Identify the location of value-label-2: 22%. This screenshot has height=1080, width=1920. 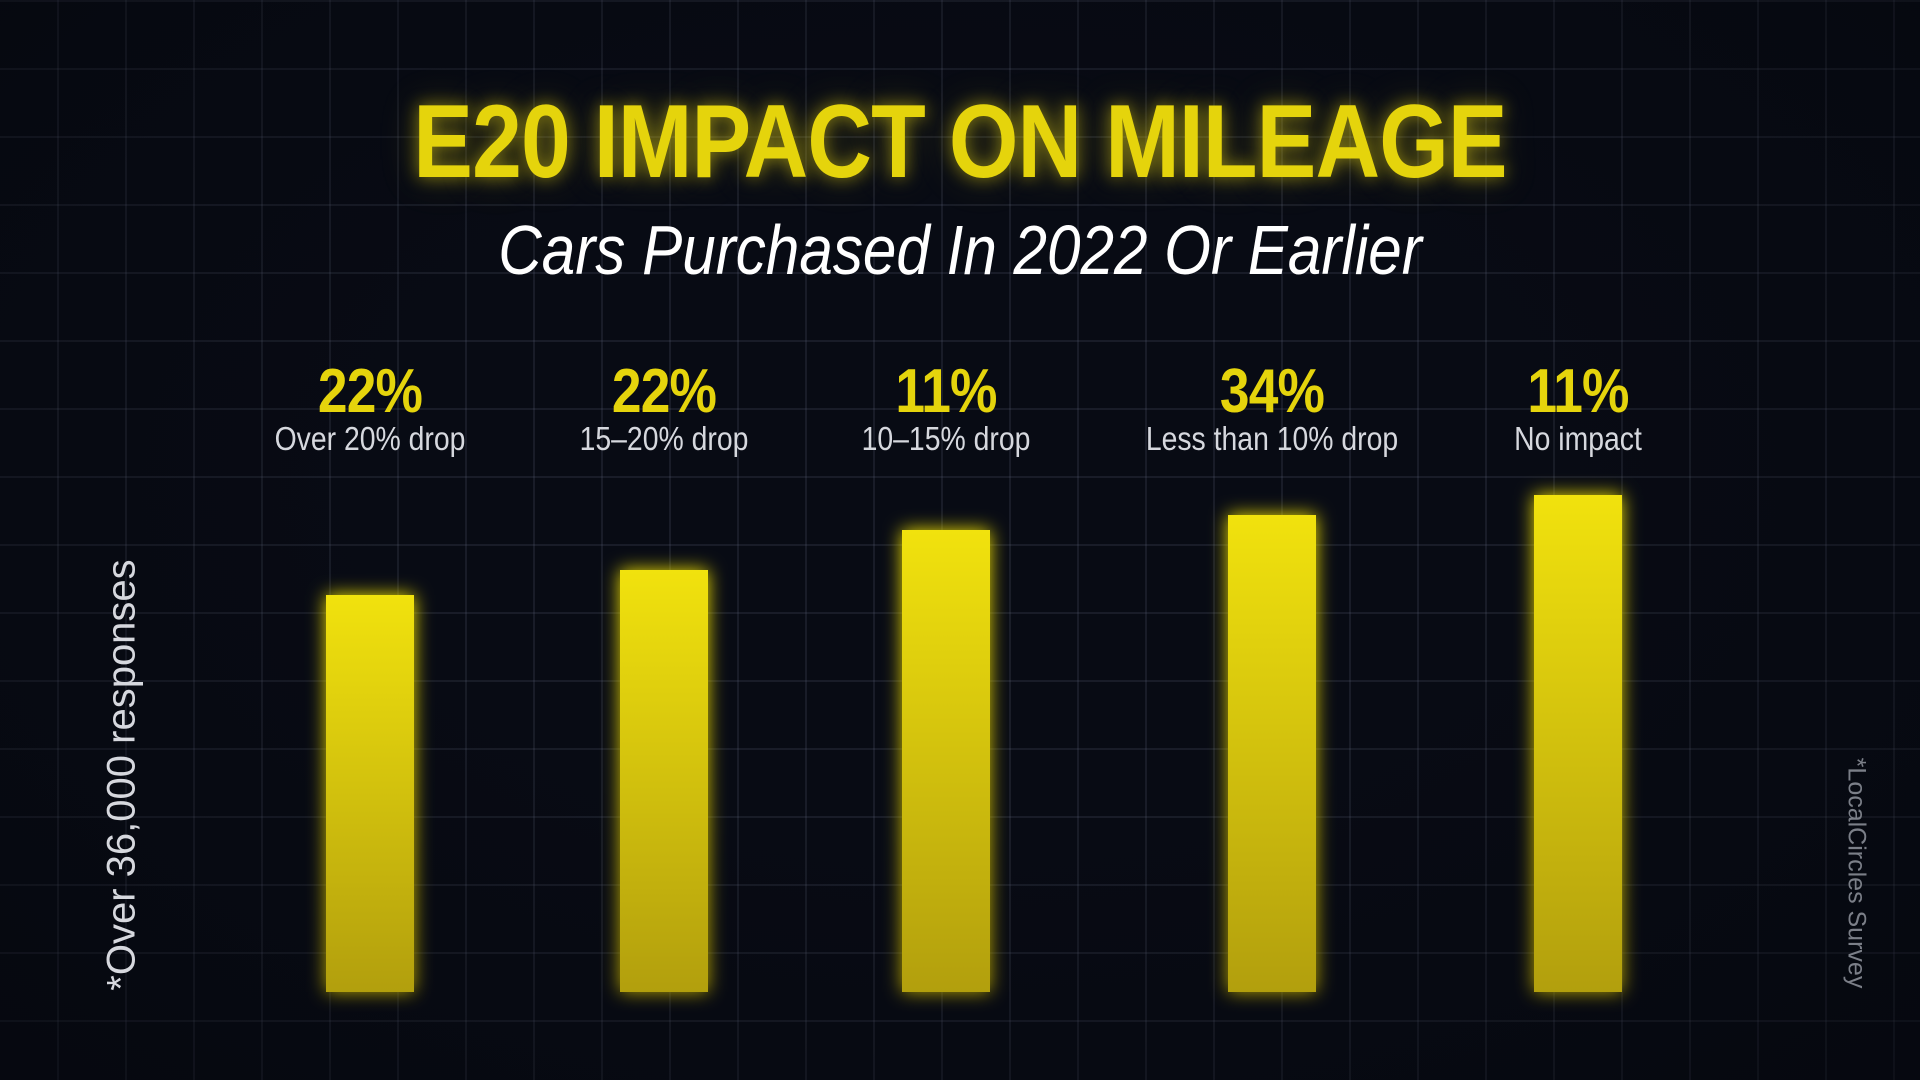
(664, 391).